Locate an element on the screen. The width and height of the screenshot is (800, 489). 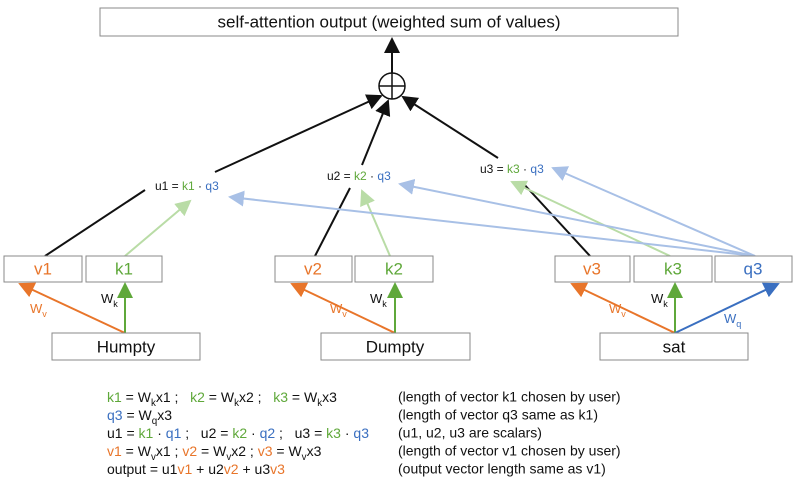
vector: v3 is located at coordinates (592, 268).